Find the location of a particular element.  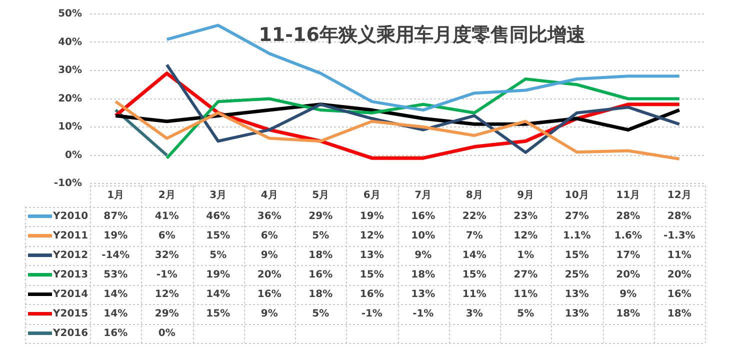

legend-label: Y2010 is located at coordinates (70, 216).